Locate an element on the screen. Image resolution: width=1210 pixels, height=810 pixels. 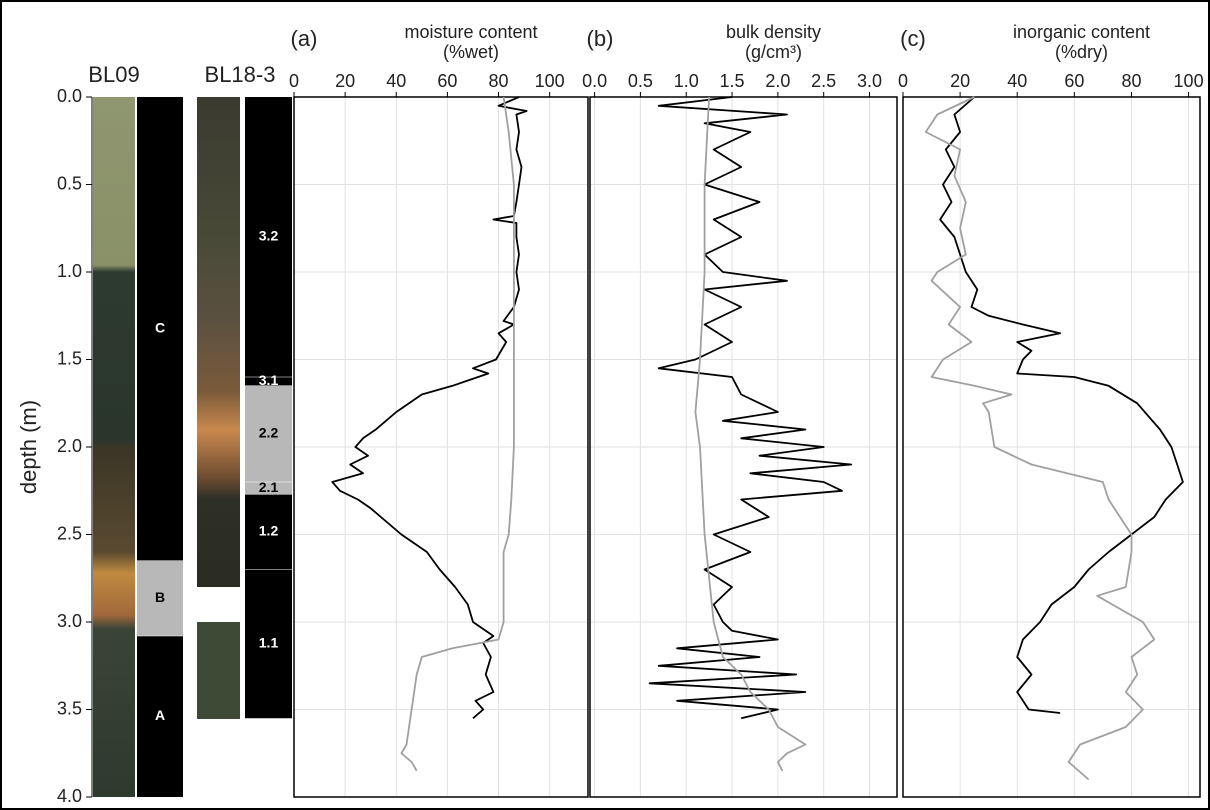
y-tick-label: 0.5 is located at coordinates (69, 183).